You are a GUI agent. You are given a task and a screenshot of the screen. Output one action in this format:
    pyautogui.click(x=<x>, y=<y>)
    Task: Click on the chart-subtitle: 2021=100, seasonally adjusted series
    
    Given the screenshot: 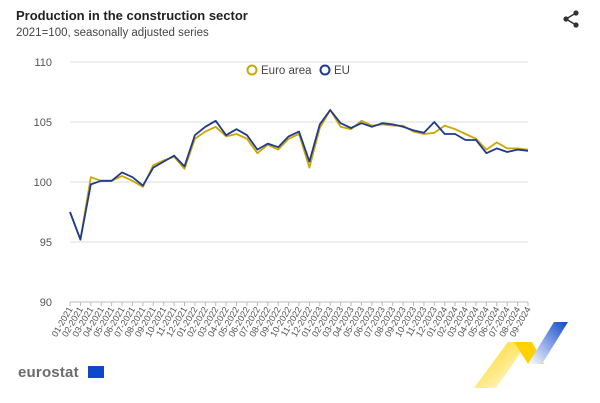 What is the action you would take?
    pyautogui.click(x=112, y=33)
    